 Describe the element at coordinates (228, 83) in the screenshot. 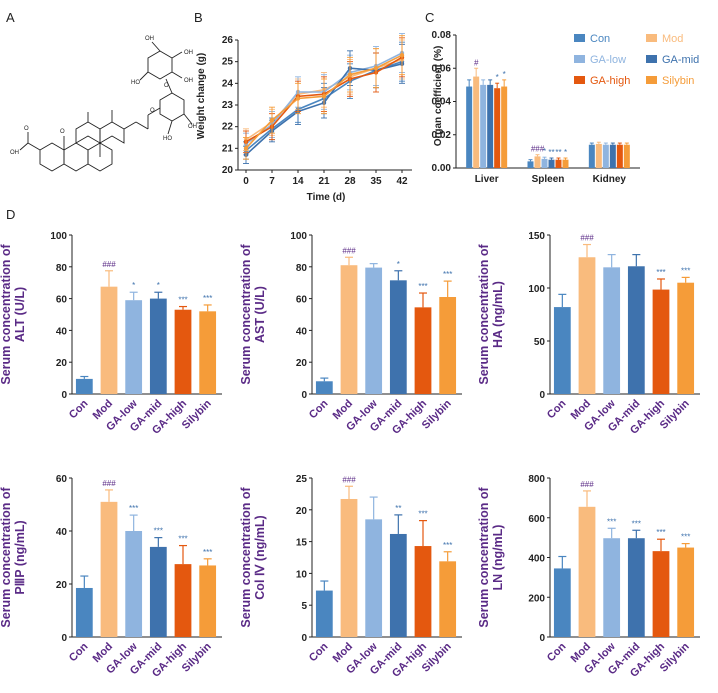

I see `y-tick-label: 24` at that location.